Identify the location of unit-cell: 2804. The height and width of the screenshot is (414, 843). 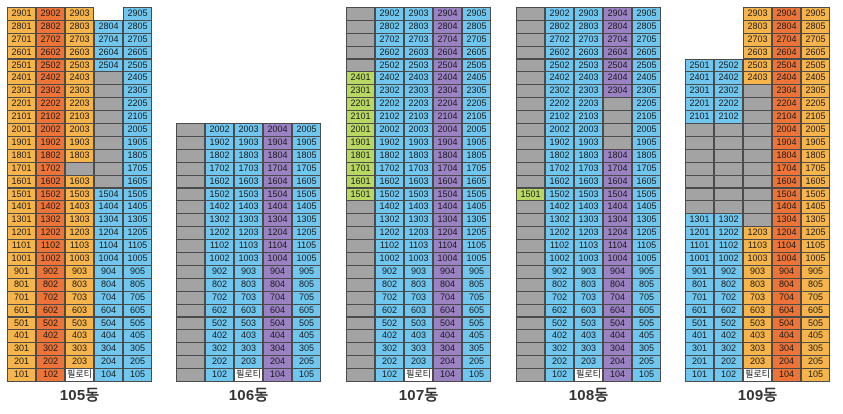
(617, 26).